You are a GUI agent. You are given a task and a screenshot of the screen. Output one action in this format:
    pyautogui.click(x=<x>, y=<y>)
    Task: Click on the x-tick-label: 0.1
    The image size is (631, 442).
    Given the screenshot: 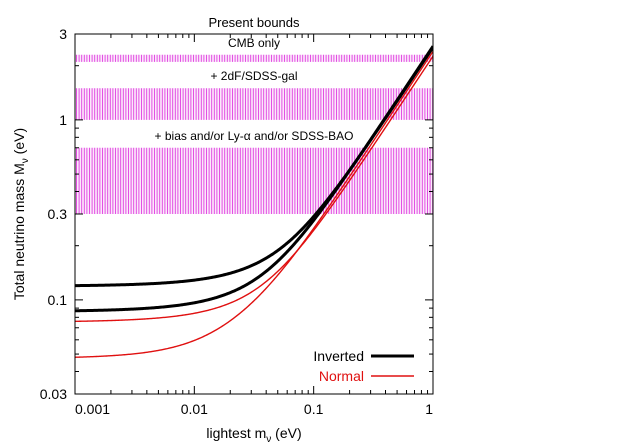 What is the action you would take?
    pyautogui.click(x=314, y=409)
    